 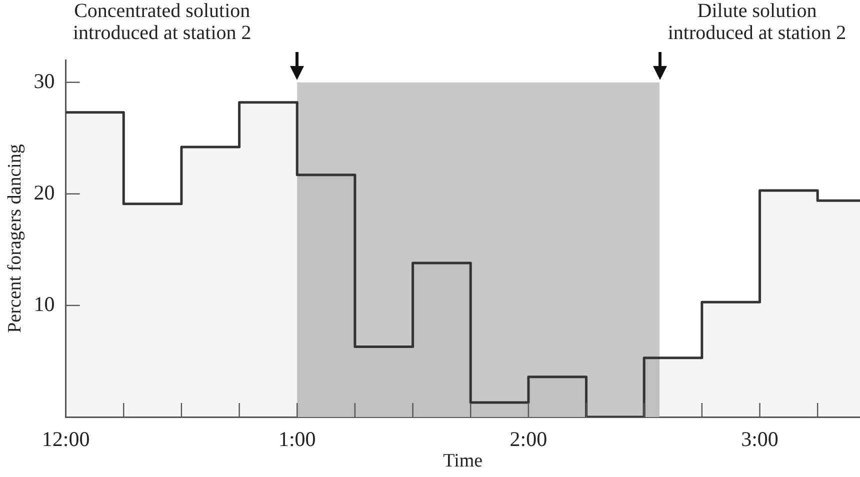 I want to click on x-tick-label: 12:00, so click(x=66, y=439).